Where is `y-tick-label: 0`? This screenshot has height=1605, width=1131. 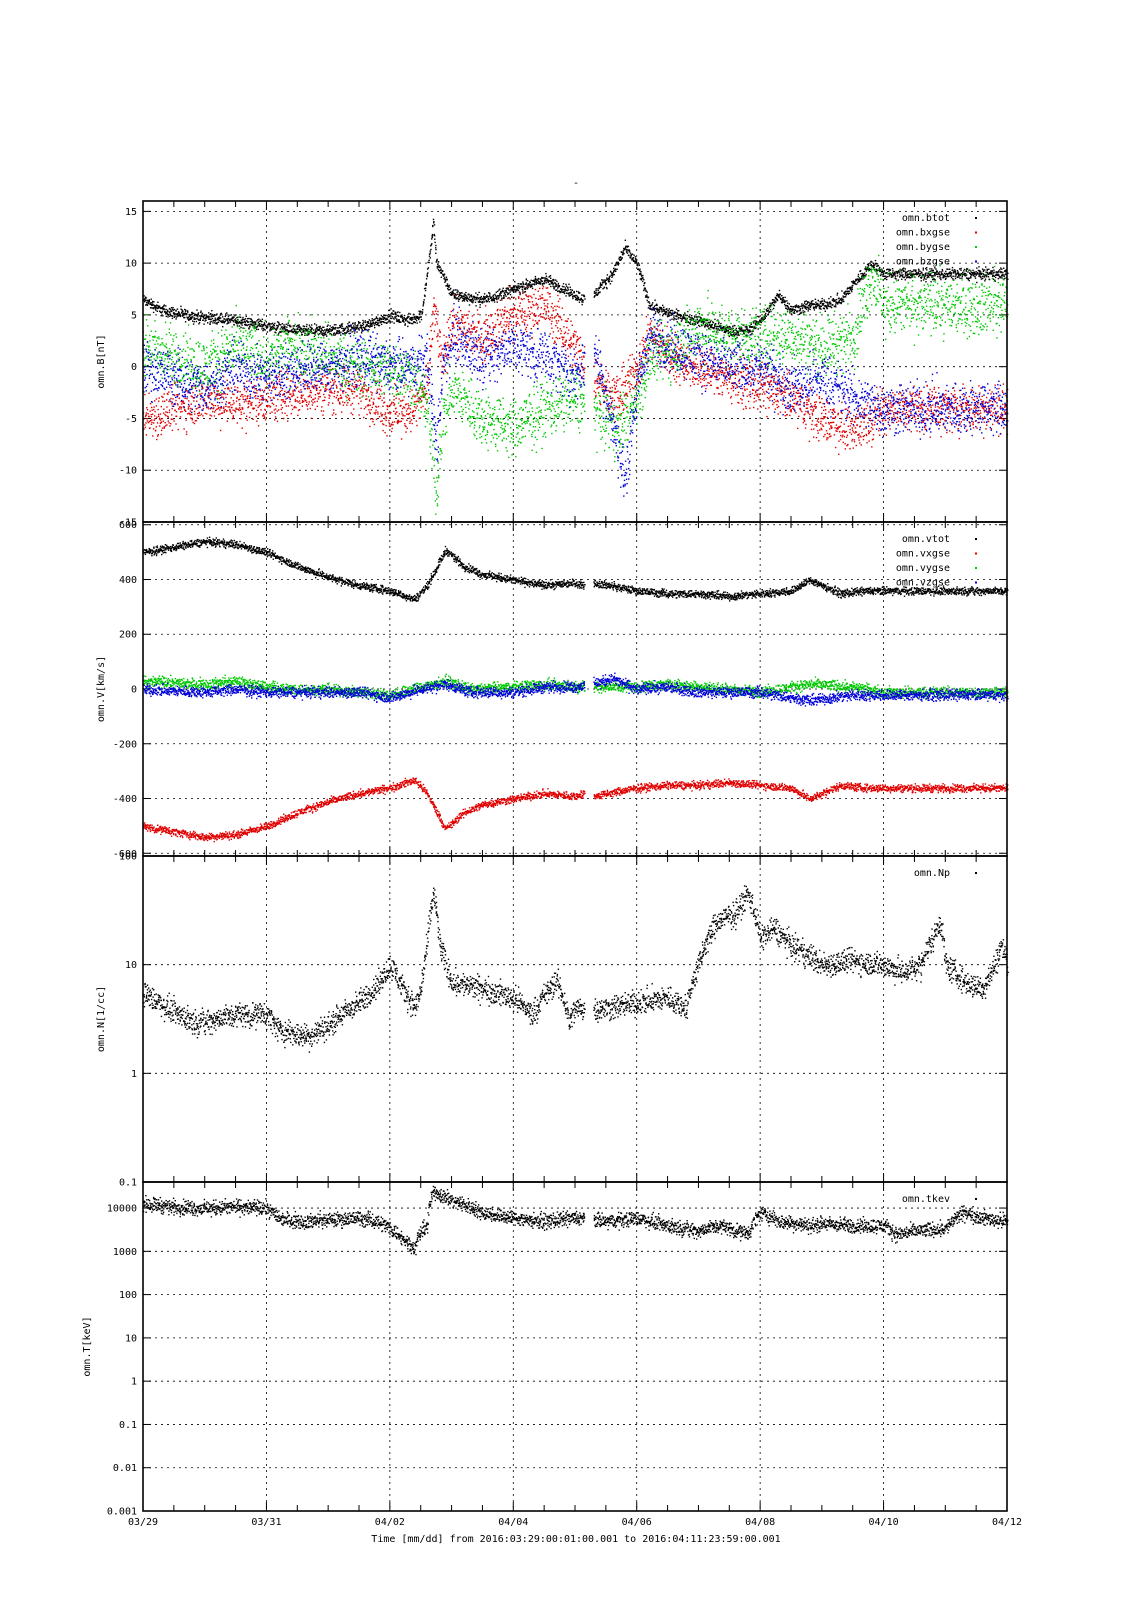
y-tick-label: 0 is located at coordinates (134, 367).